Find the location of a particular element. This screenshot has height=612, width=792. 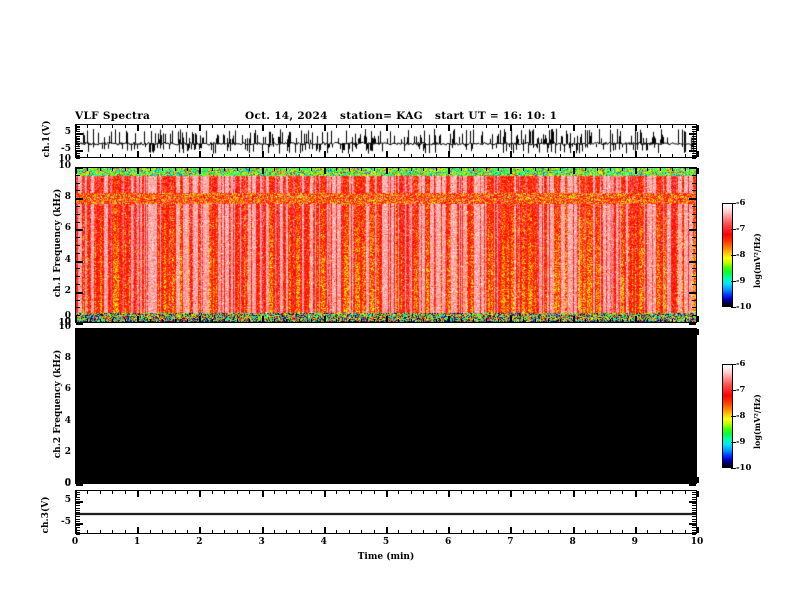

colorbar-ch1-tick-label: -10 is located at coordinates (744, 307).